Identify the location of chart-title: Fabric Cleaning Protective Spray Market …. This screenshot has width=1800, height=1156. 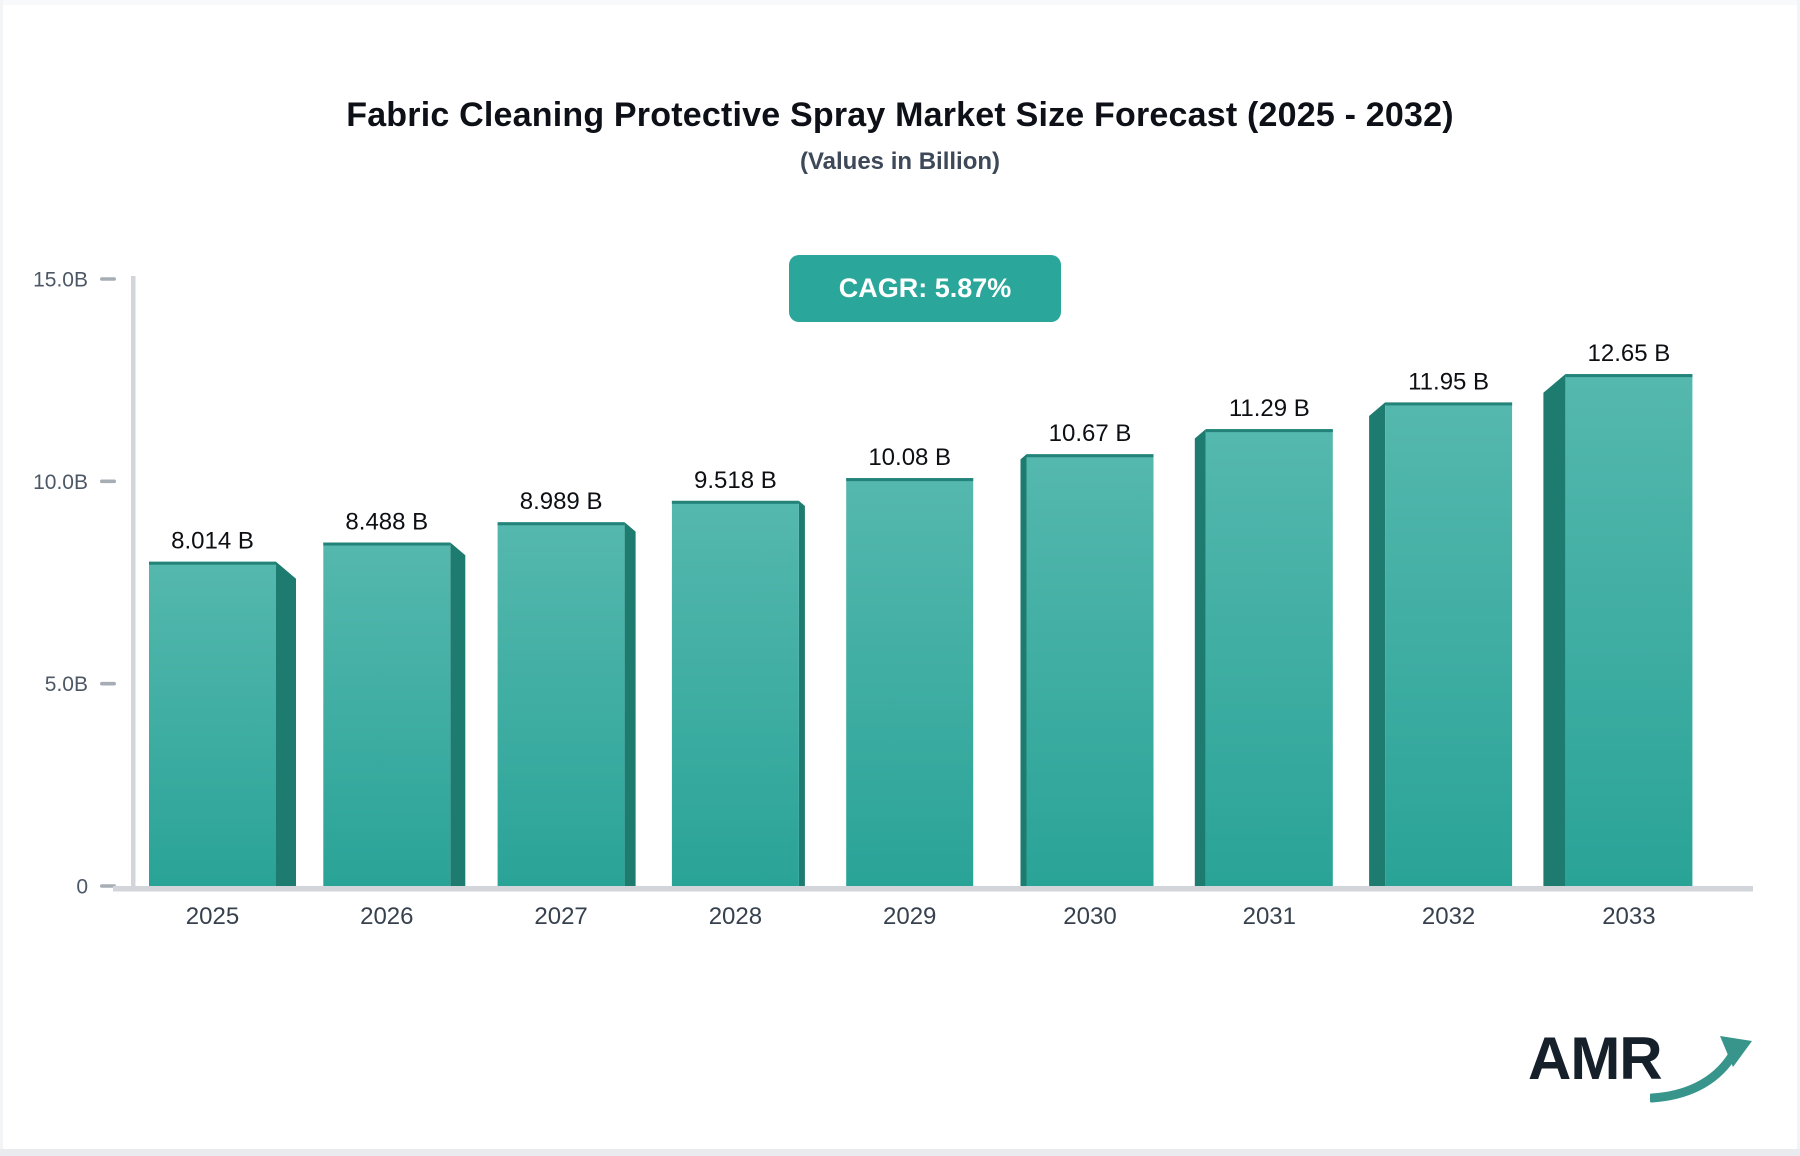
(900, 115).